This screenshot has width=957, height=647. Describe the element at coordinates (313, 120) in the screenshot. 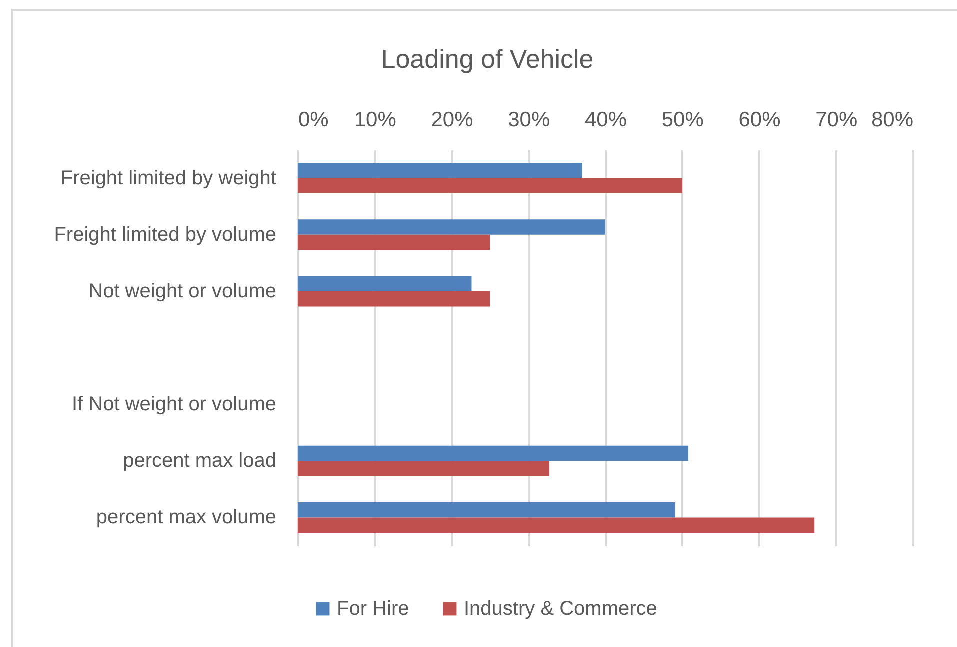

I see `x-tick-label: 0%` at that location.